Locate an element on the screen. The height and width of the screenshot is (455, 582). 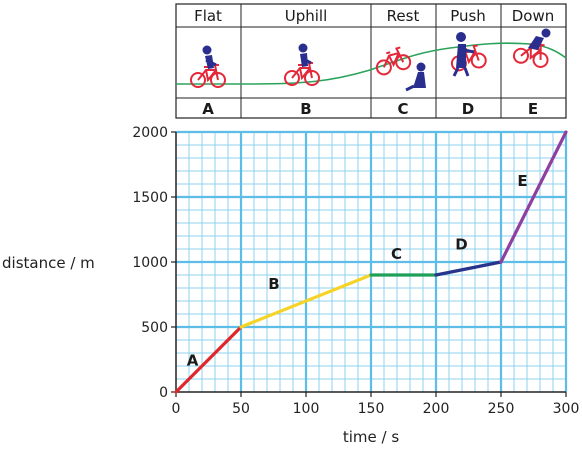
stage-letter-a: A is located at coordinates (208, 109).